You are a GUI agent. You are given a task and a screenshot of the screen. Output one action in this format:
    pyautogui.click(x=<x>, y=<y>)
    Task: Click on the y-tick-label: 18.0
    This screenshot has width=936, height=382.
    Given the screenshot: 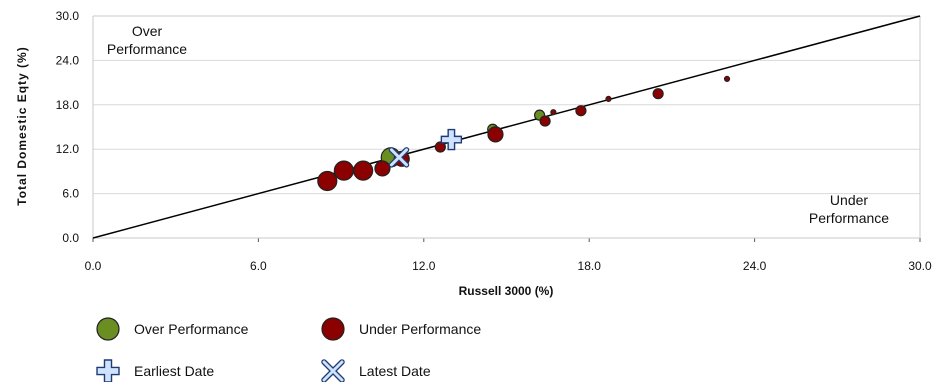 What is the action you would take?
    pyautogui.click(x=68, y=105)
    